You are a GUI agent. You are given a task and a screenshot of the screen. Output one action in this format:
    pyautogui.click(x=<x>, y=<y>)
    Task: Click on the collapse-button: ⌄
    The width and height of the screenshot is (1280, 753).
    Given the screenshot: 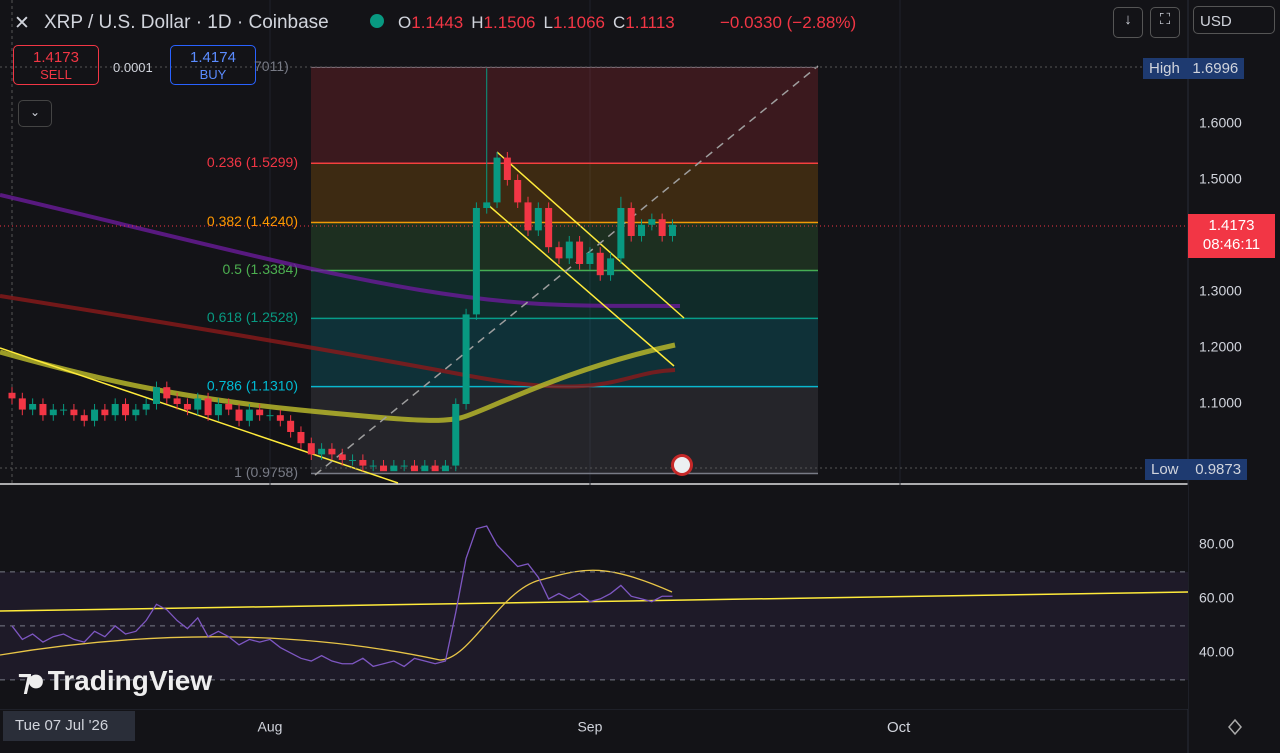 What is the action you would take?
    pyautogui.click(x=35, y=113)
    